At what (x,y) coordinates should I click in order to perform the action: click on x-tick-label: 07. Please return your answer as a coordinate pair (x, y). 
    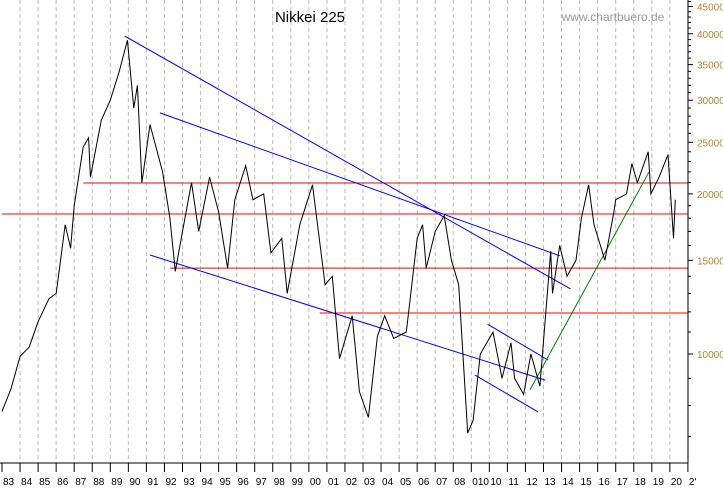
    Looking at the image, I should click on (442, 482).